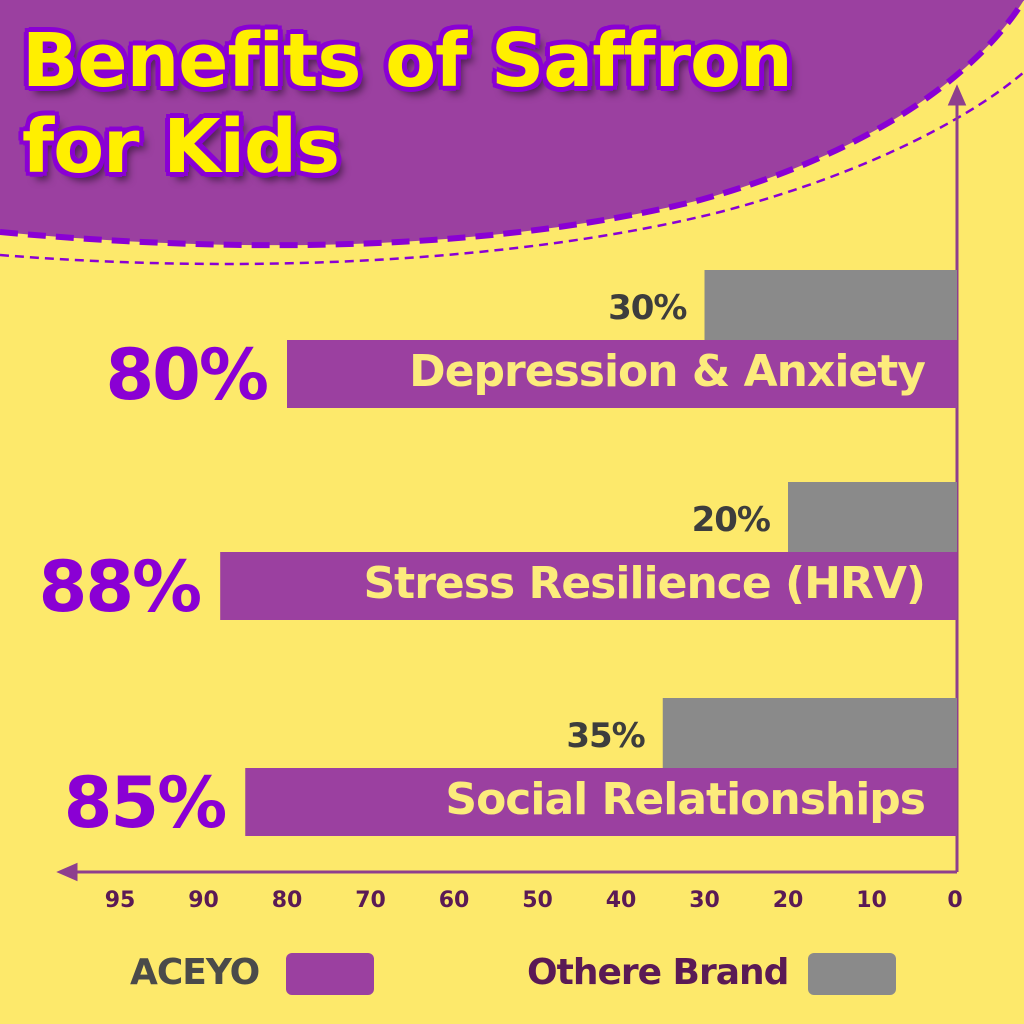 This screenshot has height=1024, width=1024. I want to click on legend-swatch-aceyo, so click(330, 974).